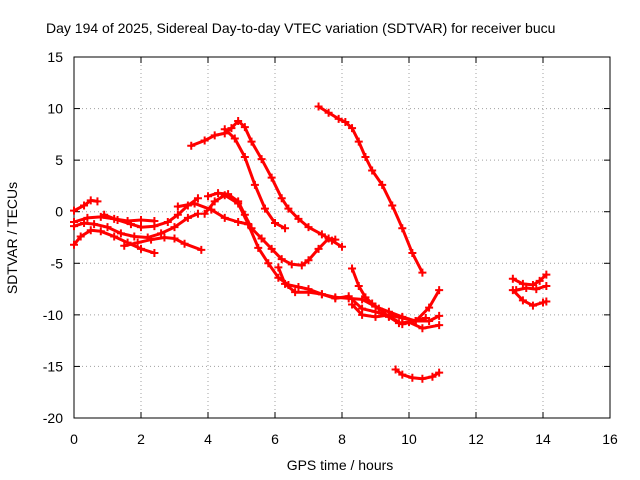  I want to click on series-s13, so click(396, 298).